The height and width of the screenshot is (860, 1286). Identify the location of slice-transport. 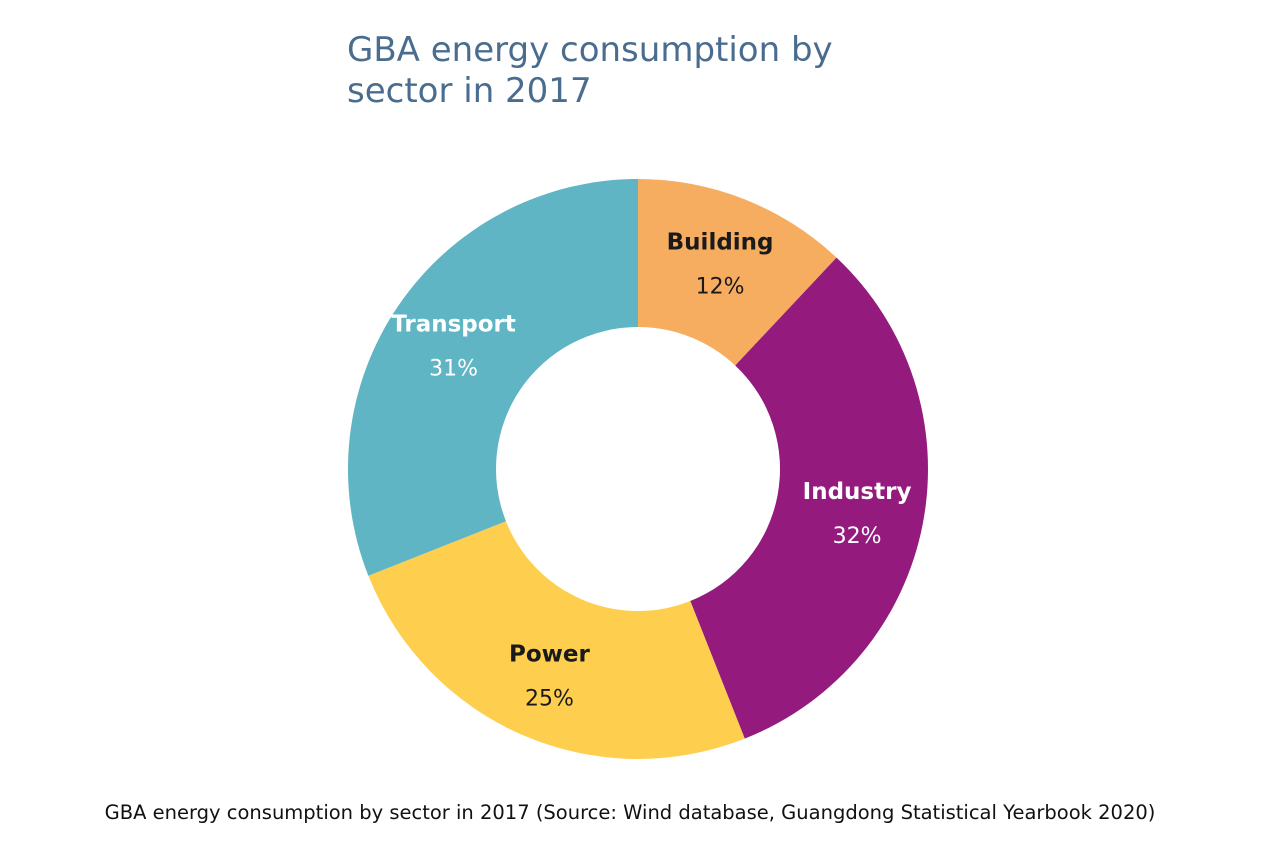
(493, 377).